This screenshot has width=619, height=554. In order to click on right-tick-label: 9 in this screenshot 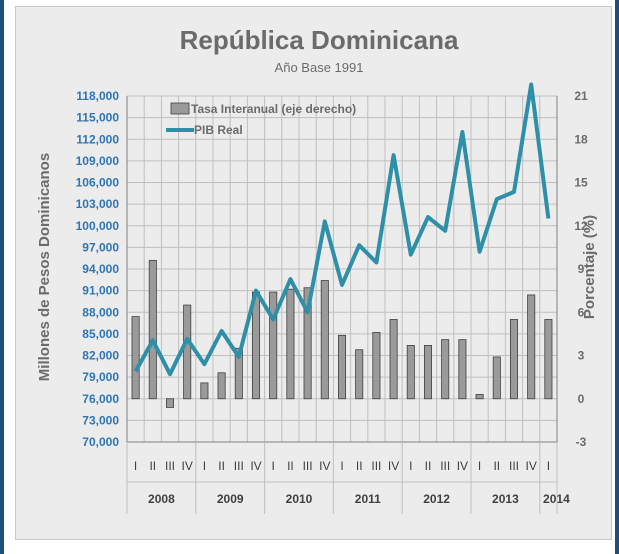, I will do `click(581, 269)`.